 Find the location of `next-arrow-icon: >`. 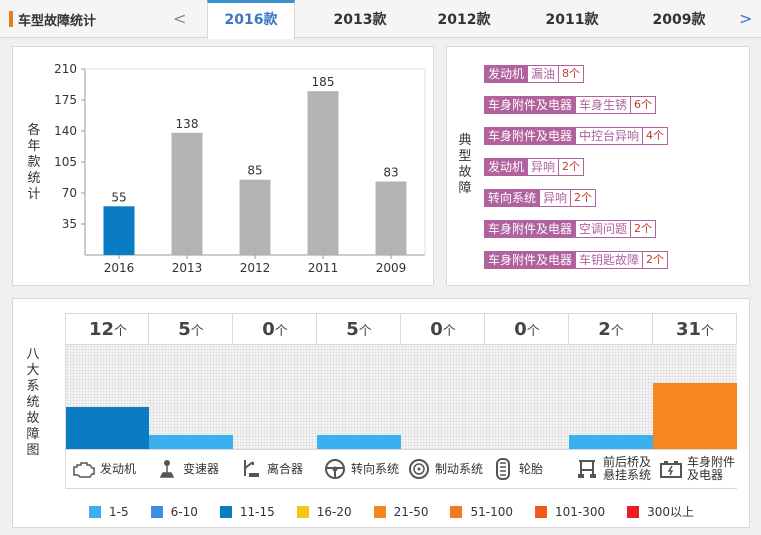

next-arrow-icon: > is located at coordinates (746, 18).